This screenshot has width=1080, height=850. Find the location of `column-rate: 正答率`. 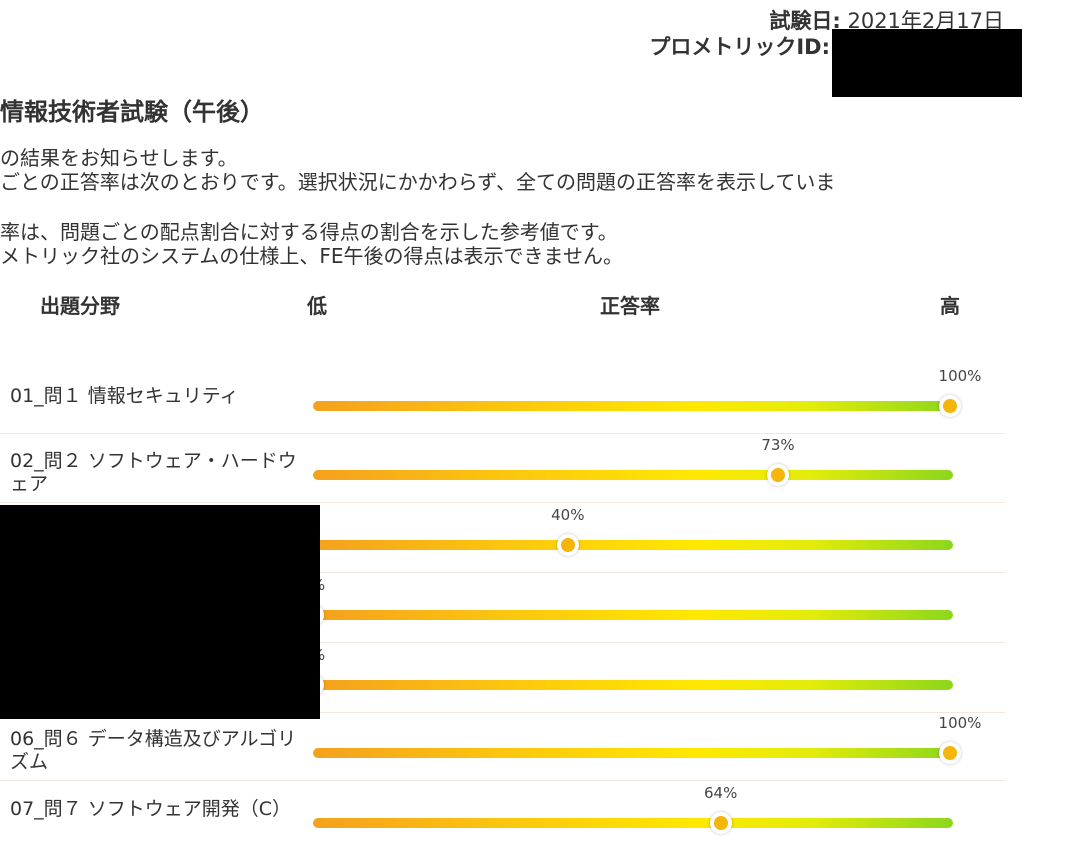

column-rate: 正答率 is located at coordinates (630, 306).